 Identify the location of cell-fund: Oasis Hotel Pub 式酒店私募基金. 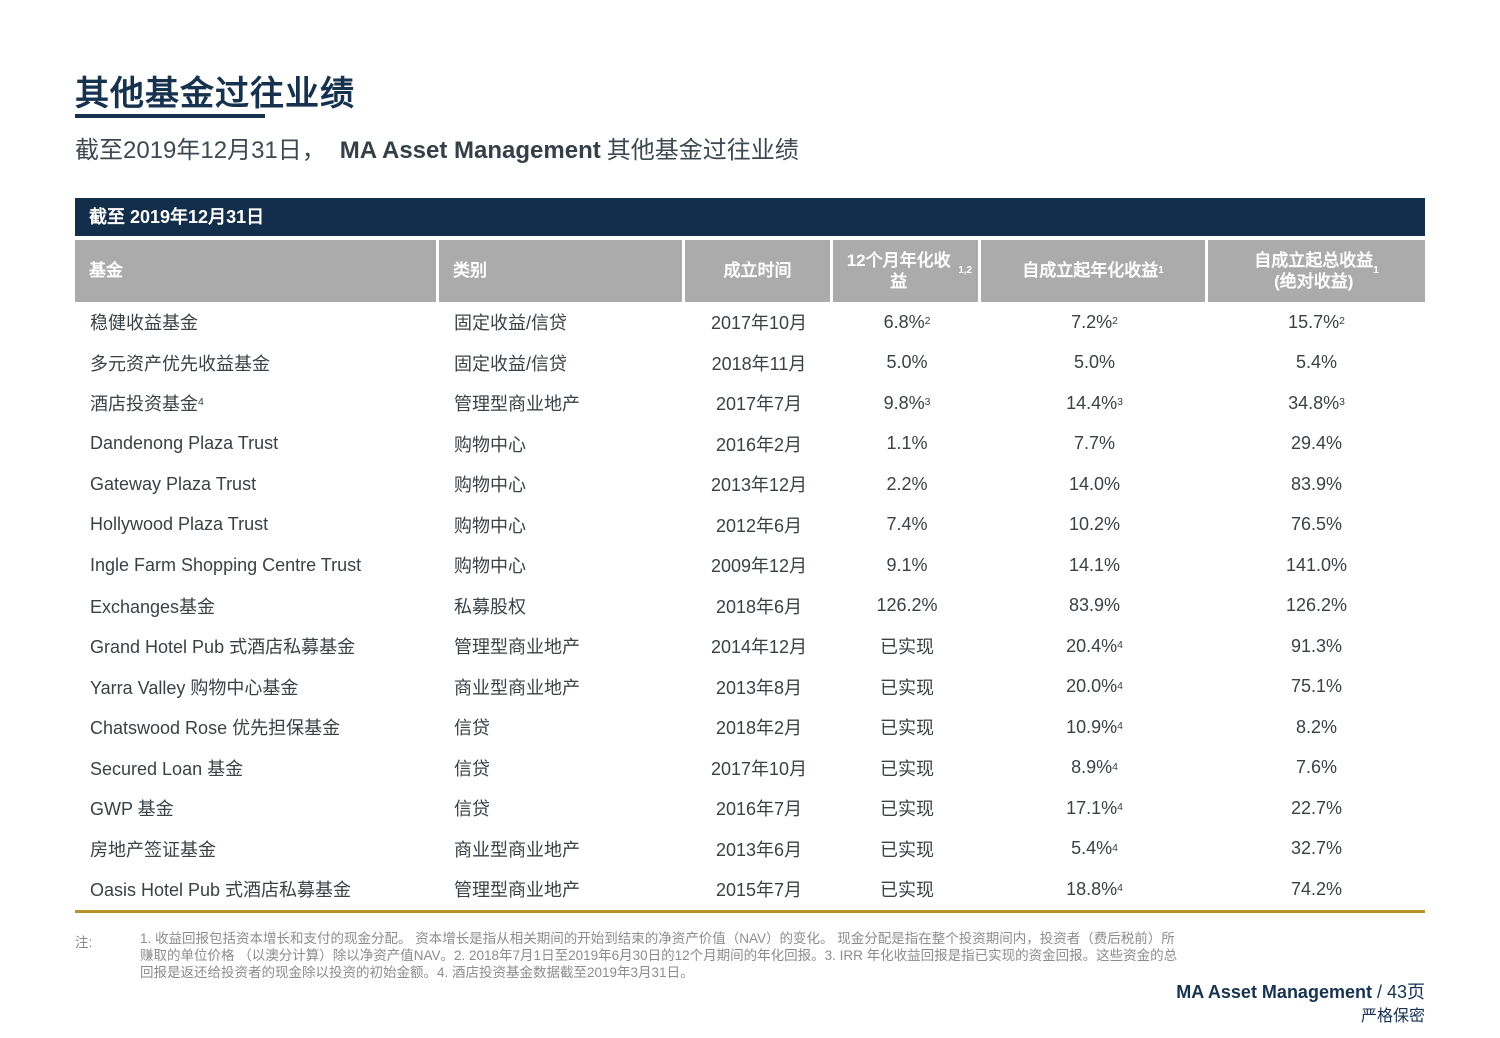
(221, 890).